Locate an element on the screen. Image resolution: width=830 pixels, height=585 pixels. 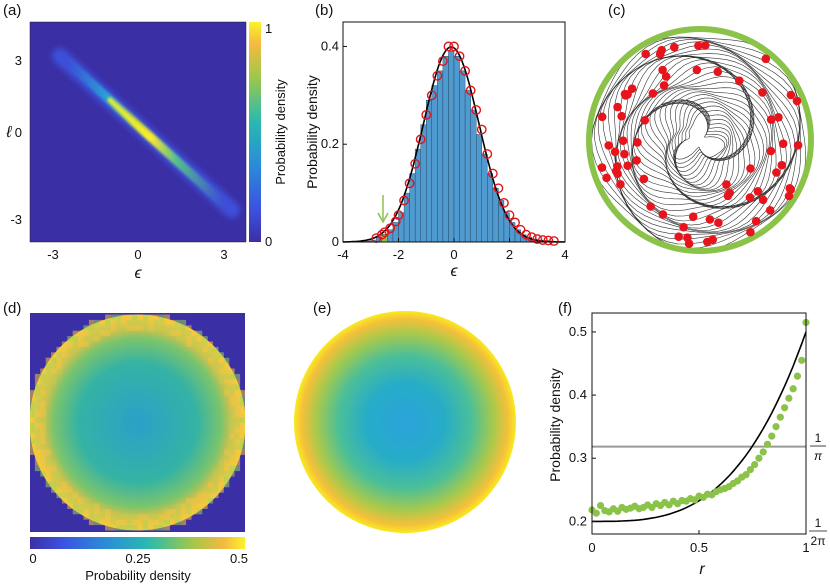
b-ytick-label: 0.4 is located at coordinates (330, 45).